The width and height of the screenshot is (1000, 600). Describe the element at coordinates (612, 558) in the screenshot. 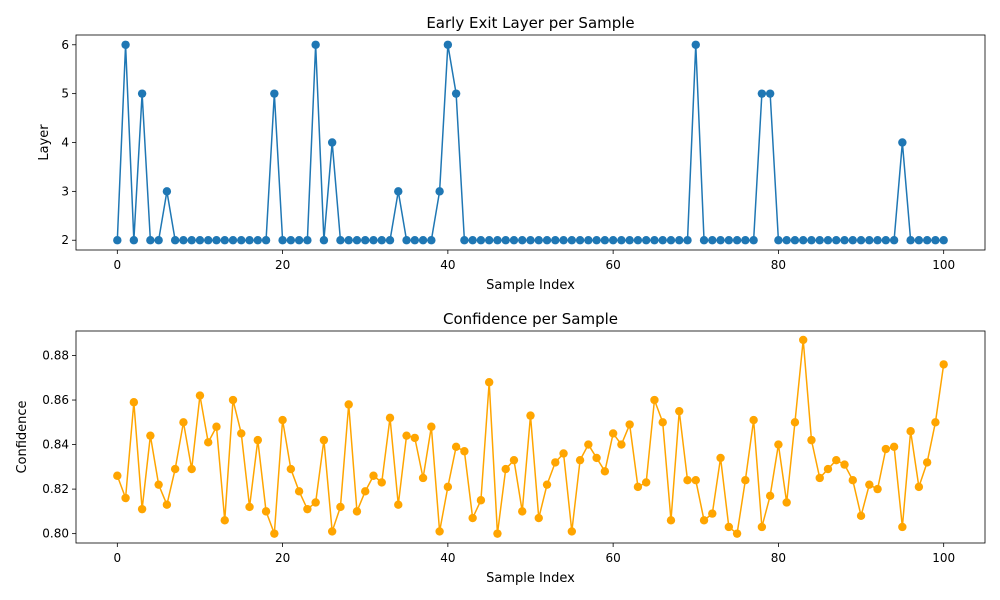

I see `x-tick-label: 60` at that location.